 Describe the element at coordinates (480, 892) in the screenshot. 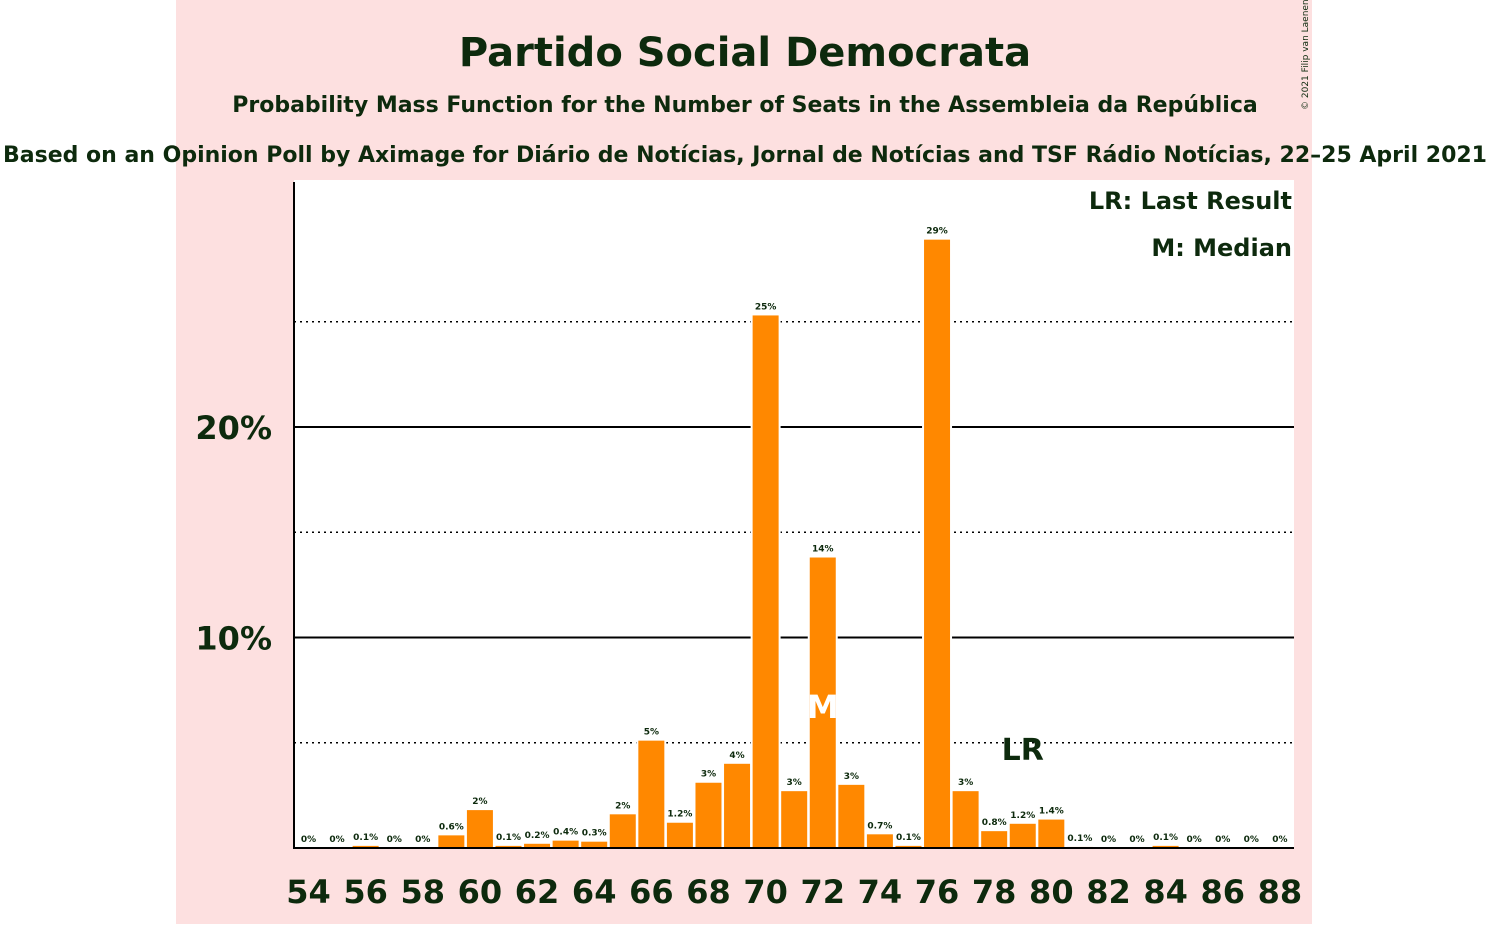

I see `x-tick-label: 60` at that location.